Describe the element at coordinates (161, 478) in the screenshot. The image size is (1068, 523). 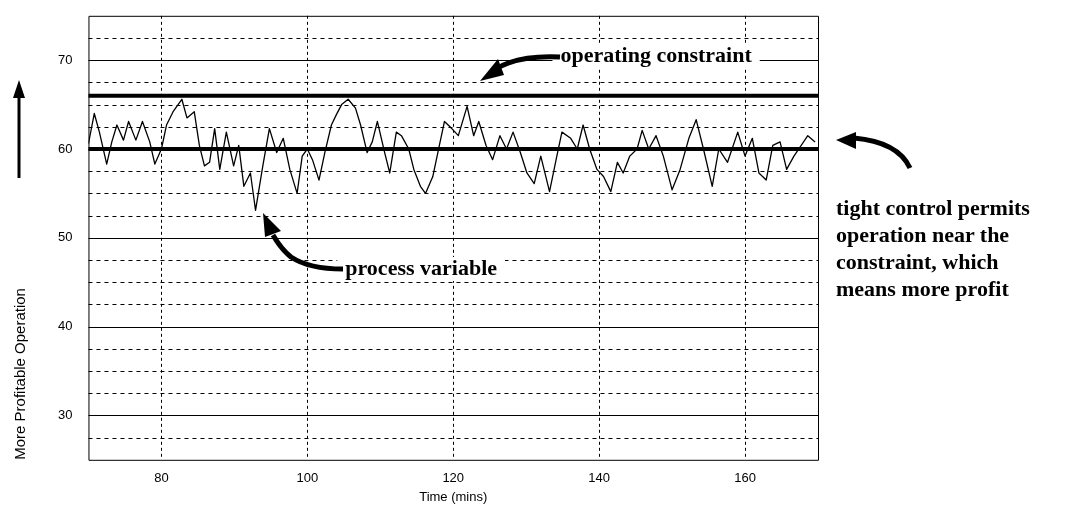
I see `x-tick-label: 80` at that location.